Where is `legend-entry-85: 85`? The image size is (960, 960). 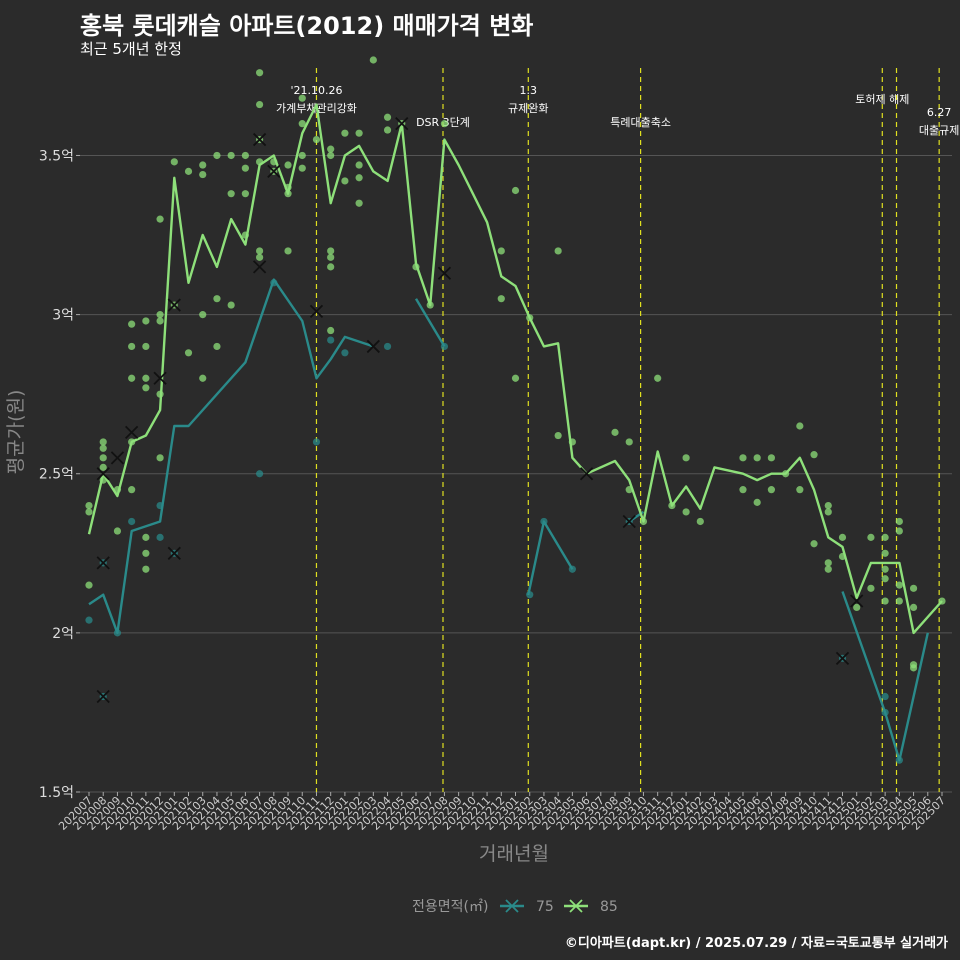
legend-entry-85: 85 is located at coordinates (609, 907).